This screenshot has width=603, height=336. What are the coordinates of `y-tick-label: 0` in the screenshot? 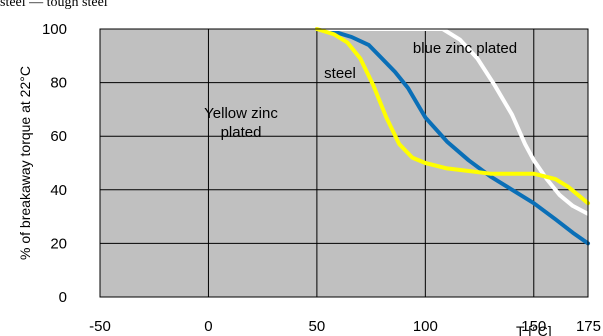 It's located at (63, 297).